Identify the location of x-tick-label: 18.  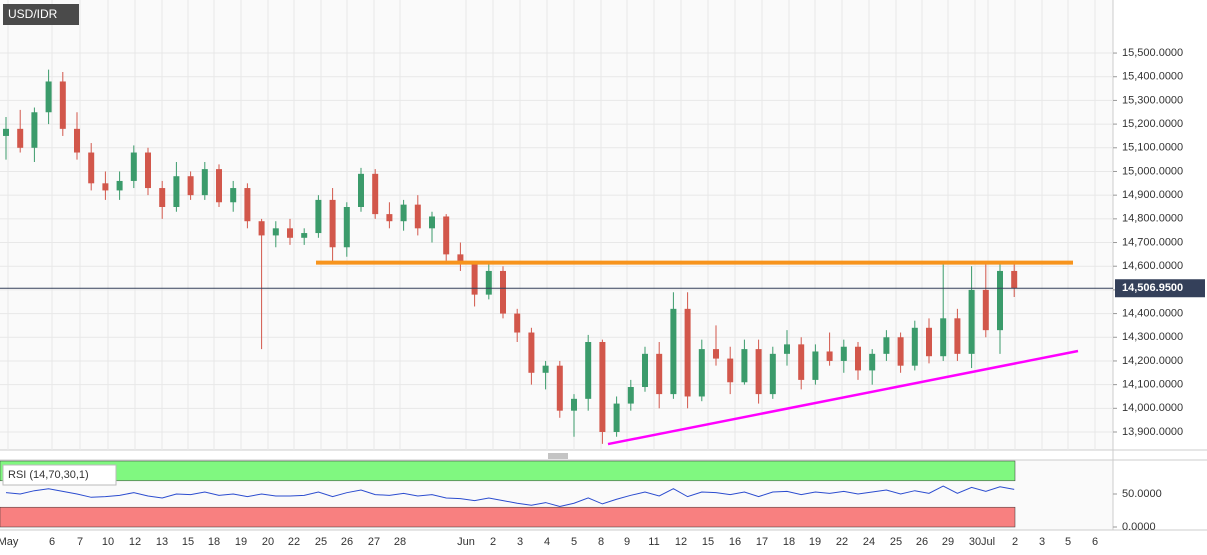
(214, 542).